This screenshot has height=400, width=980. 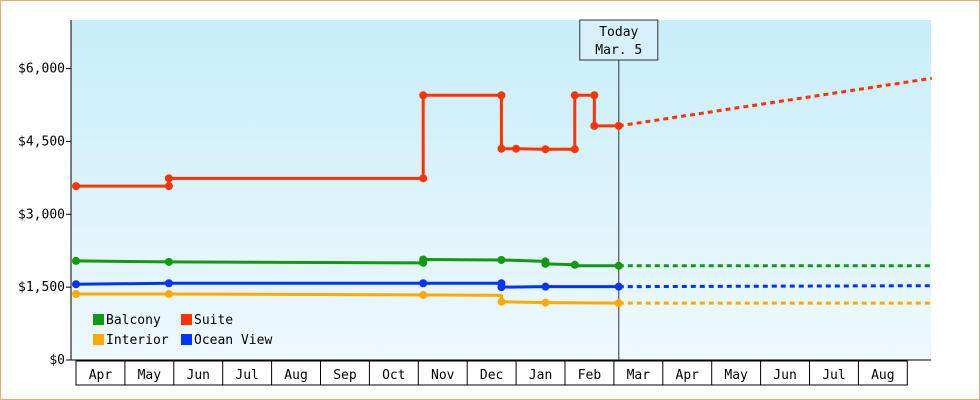 I want to click on legend-label: Suite, so click(x=213, y=320).